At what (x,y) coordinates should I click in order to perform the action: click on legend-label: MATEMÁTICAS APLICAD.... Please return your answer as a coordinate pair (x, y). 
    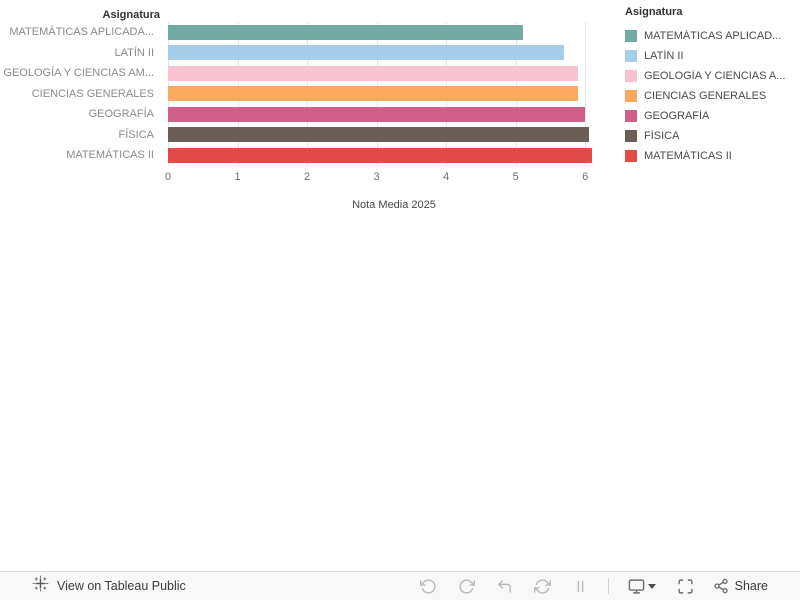
    Looking at the image, I should click on (713, 36).